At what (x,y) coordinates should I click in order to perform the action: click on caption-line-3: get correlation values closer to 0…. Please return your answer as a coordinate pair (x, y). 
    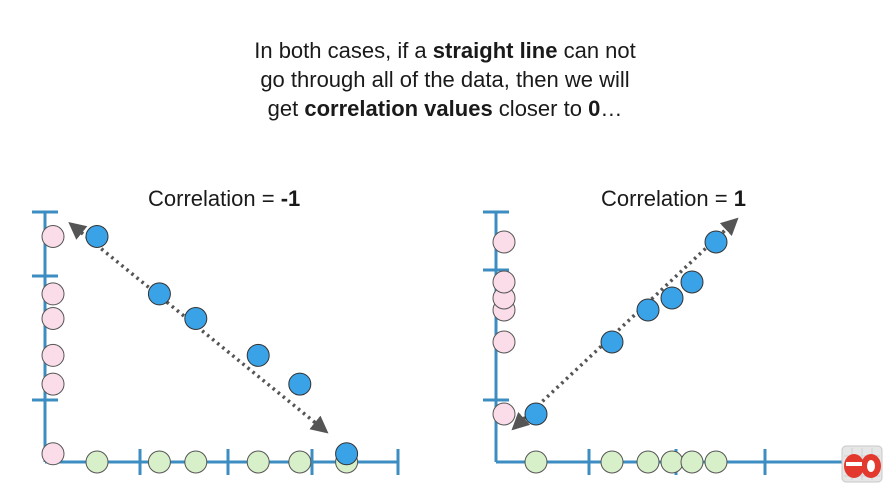
    Looking at the image, I should click on (445, 108).